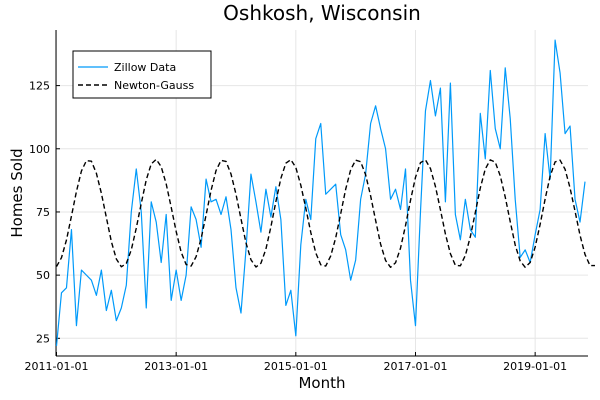  I want to click on legend-label-zillow-data: Zillow Data, so click(145, 67).